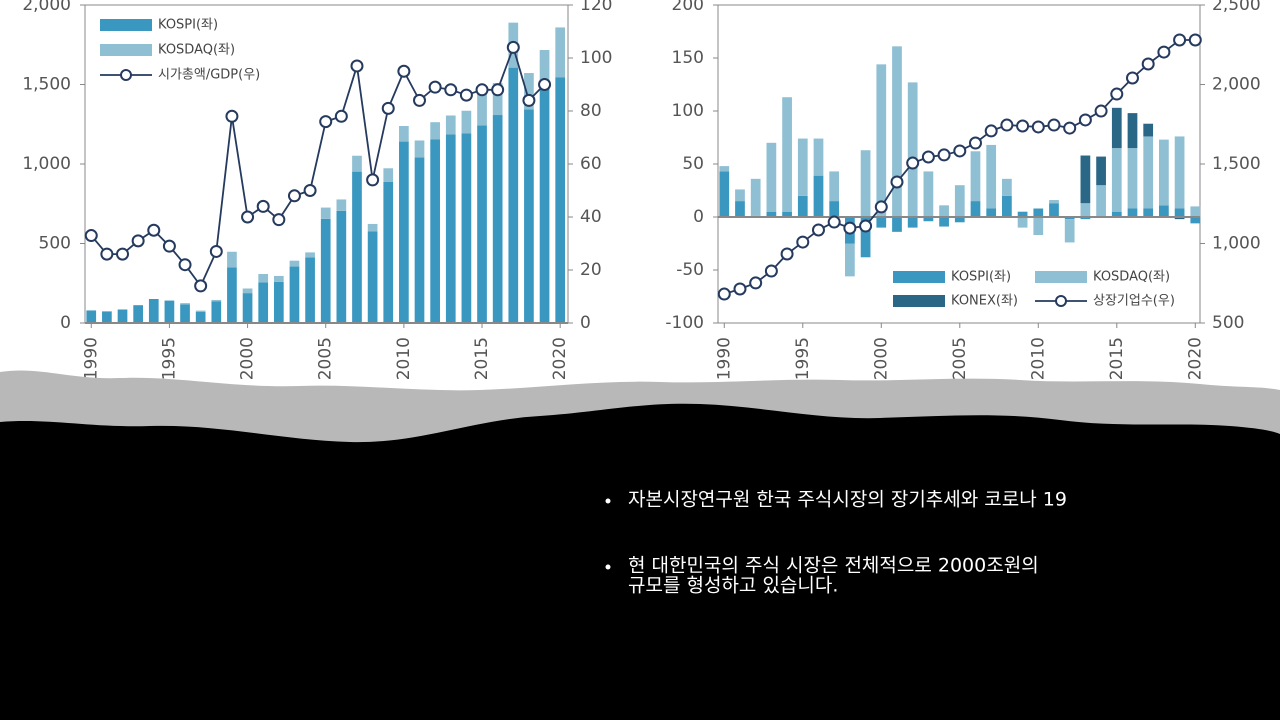 Image resolution: width=1280 pixels, height=724 pixels. I want to click on y-tick-label: 200, so click(688, 7).